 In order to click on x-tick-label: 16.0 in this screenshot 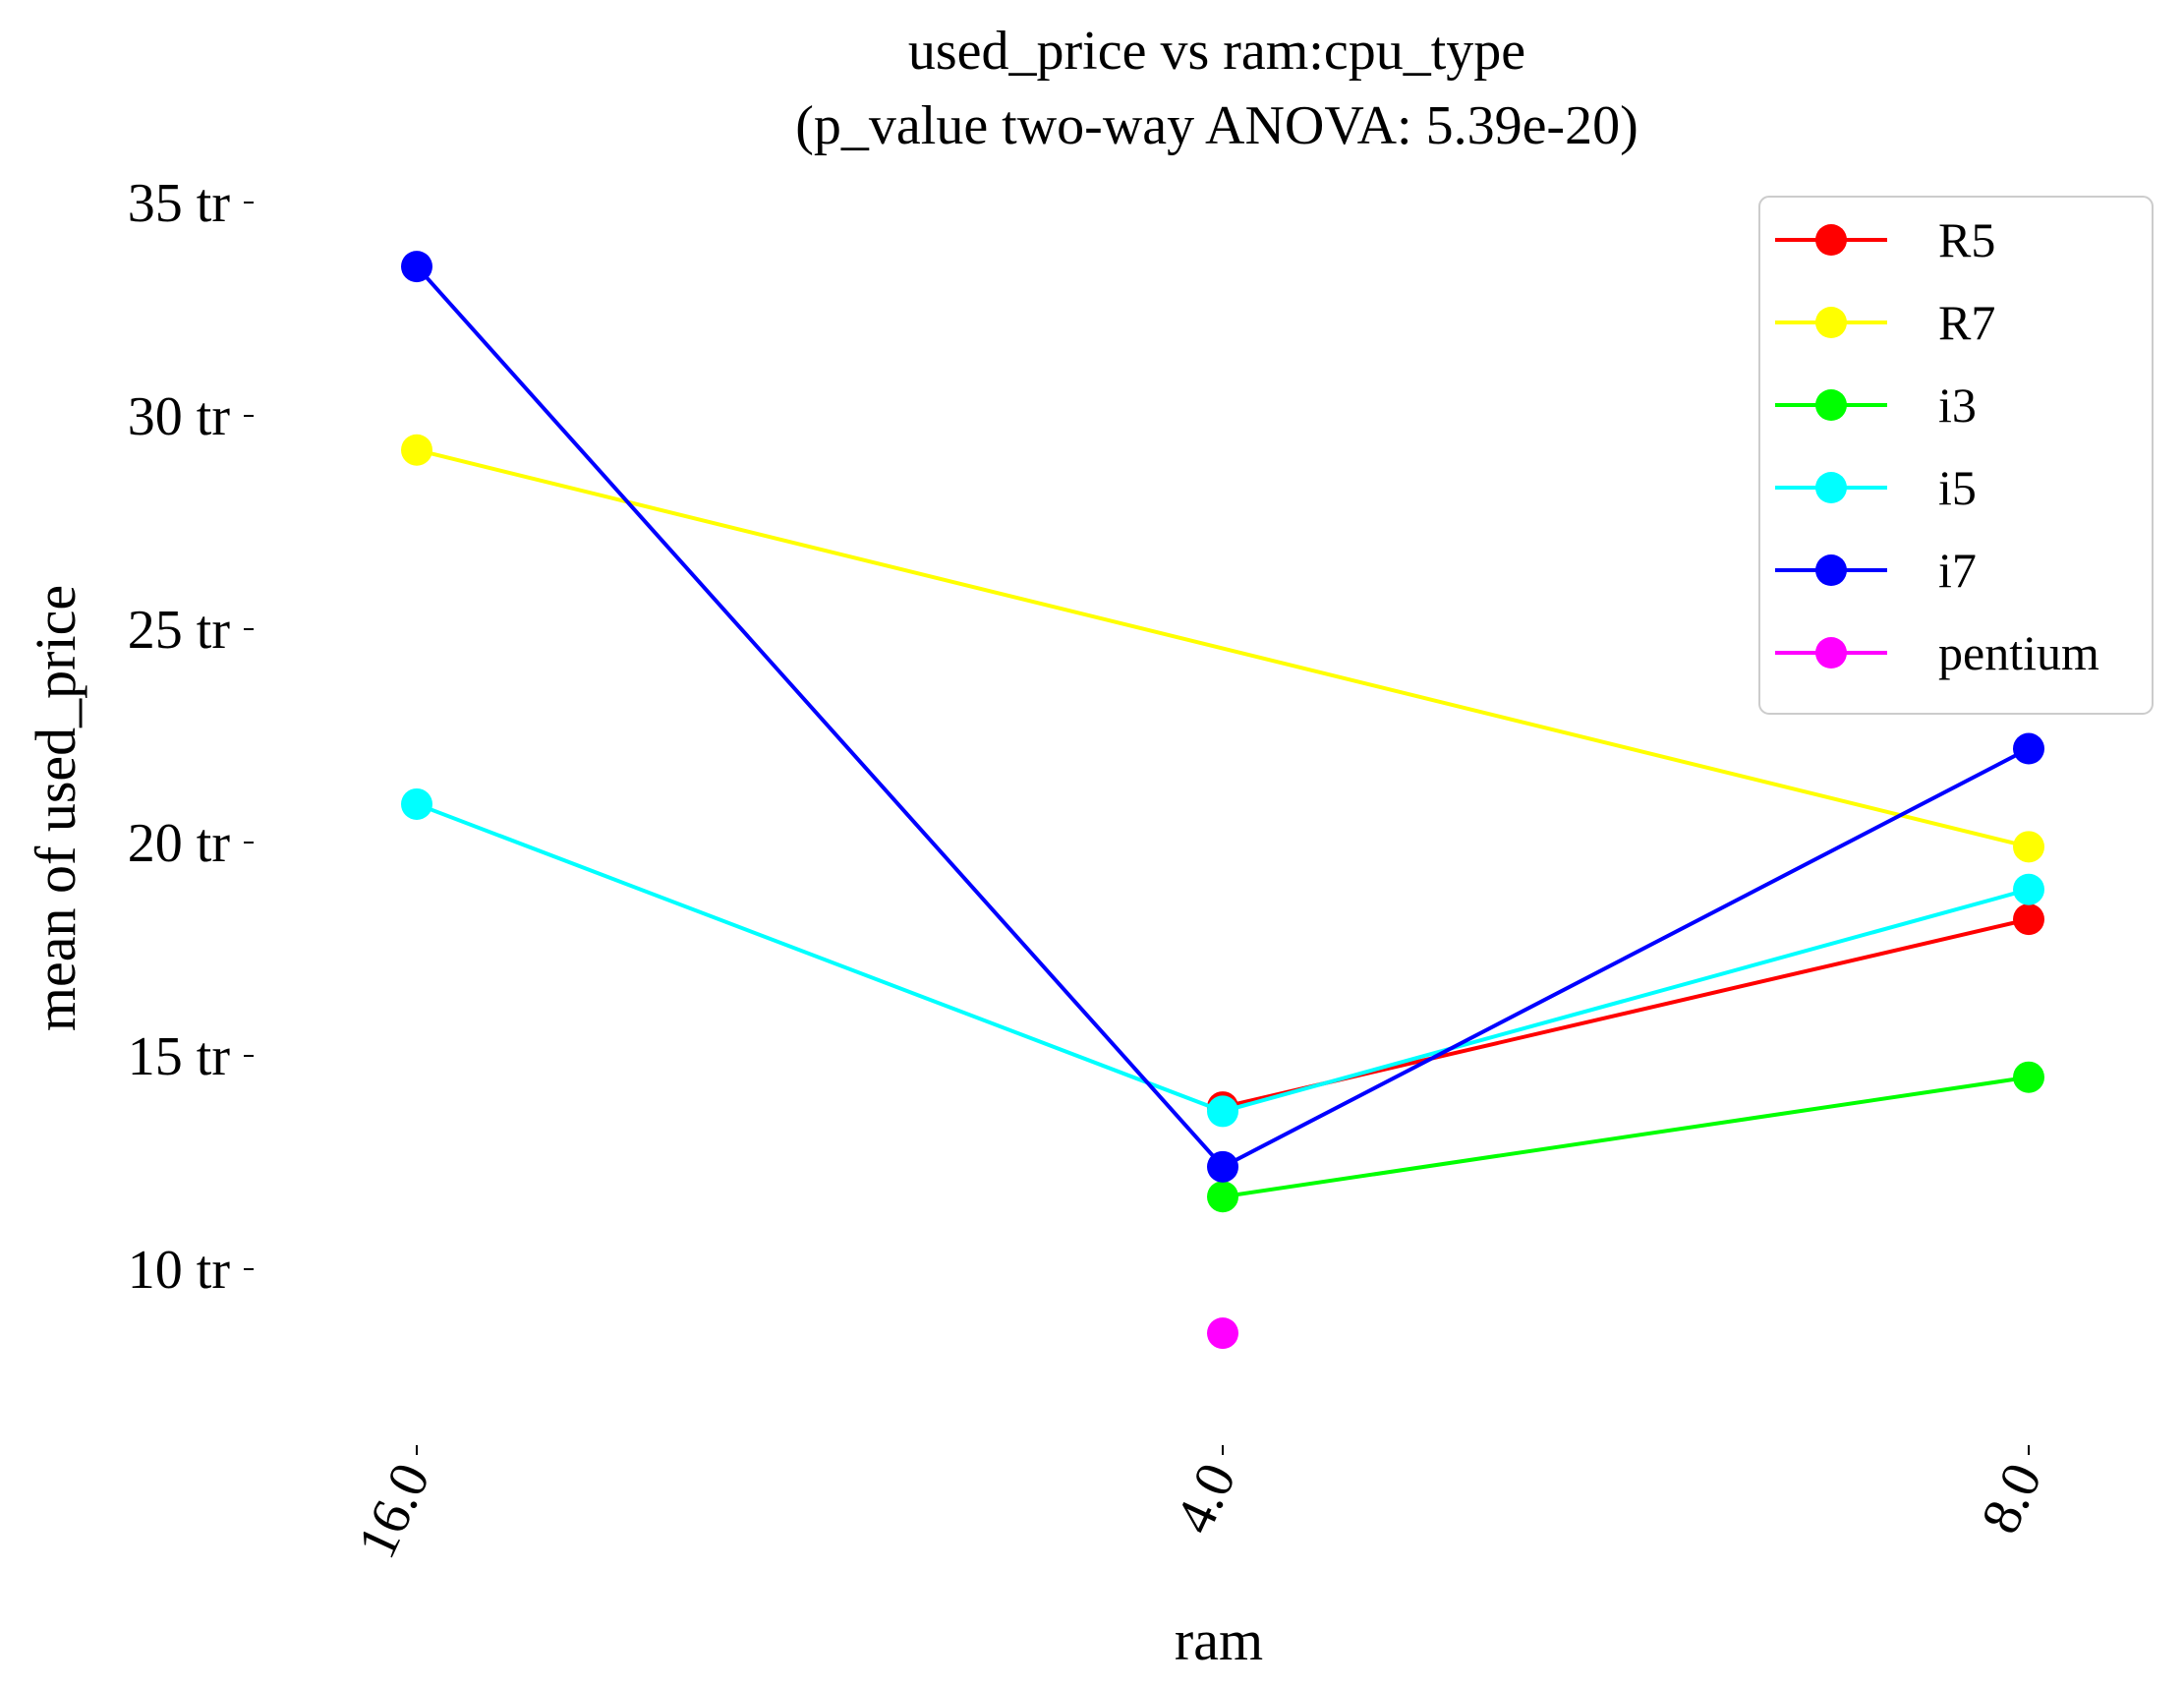, I will do `click(394, 1510)`.